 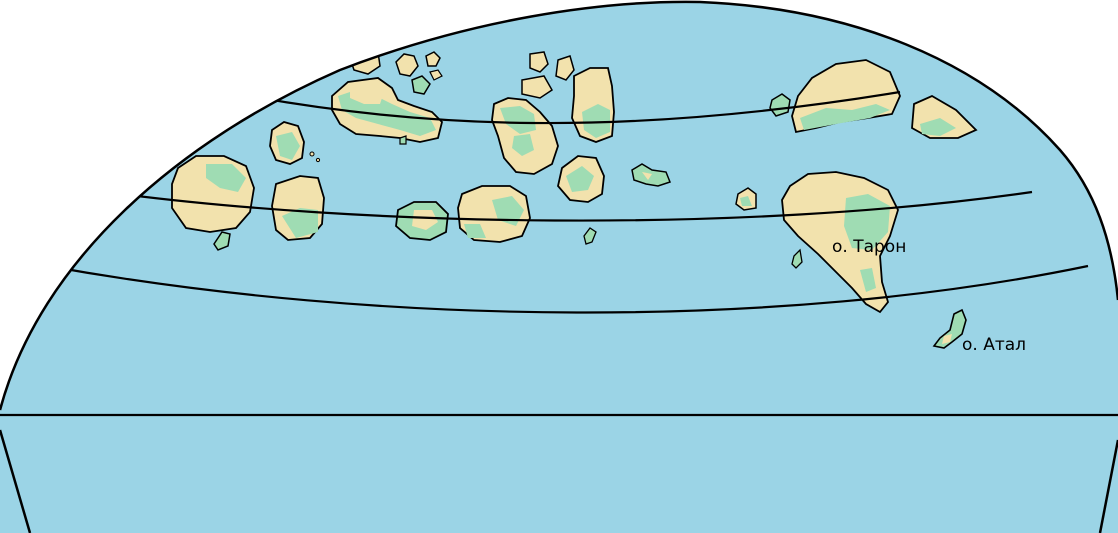 What do you see at coordinates (387, 111) in the screenshot?
I see `island-large-north` at bounding box center [387, 111].